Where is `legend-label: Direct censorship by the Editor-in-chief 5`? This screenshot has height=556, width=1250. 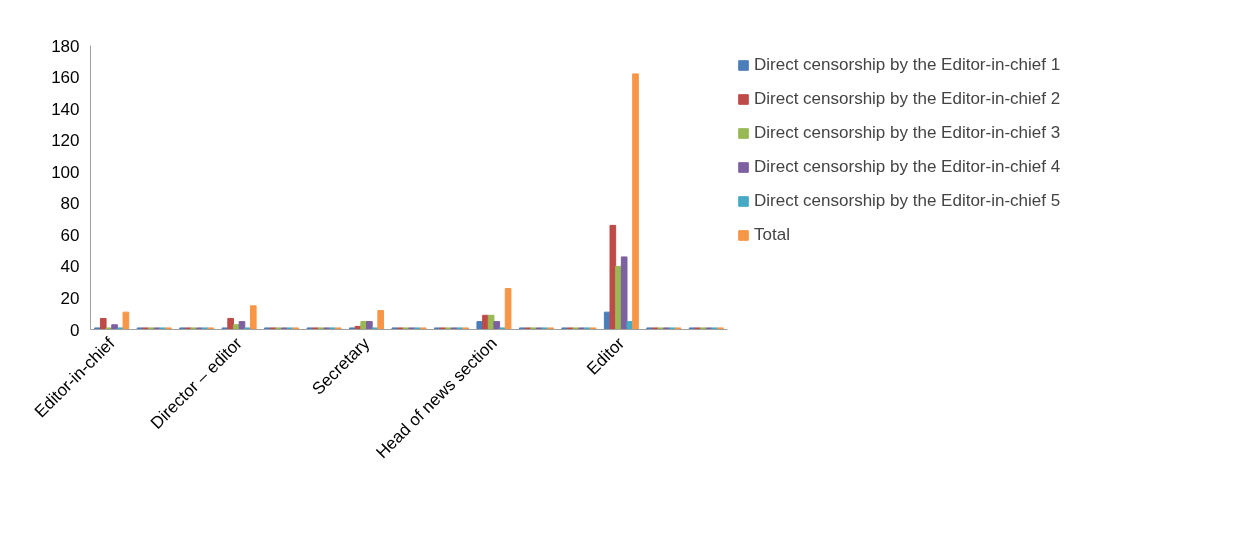
legend-label: Direct censorship by the Editor-in-chief 5 is located at coordinates (907, 201).